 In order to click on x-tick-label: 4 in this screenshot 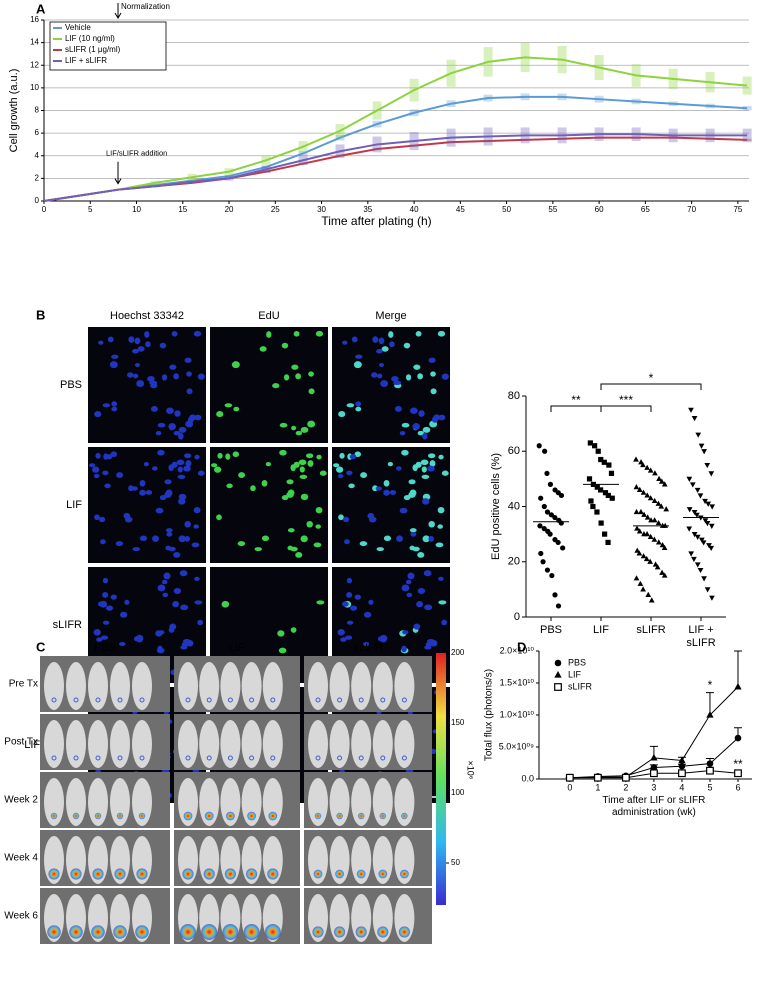, I will do `click(681, 787)`.